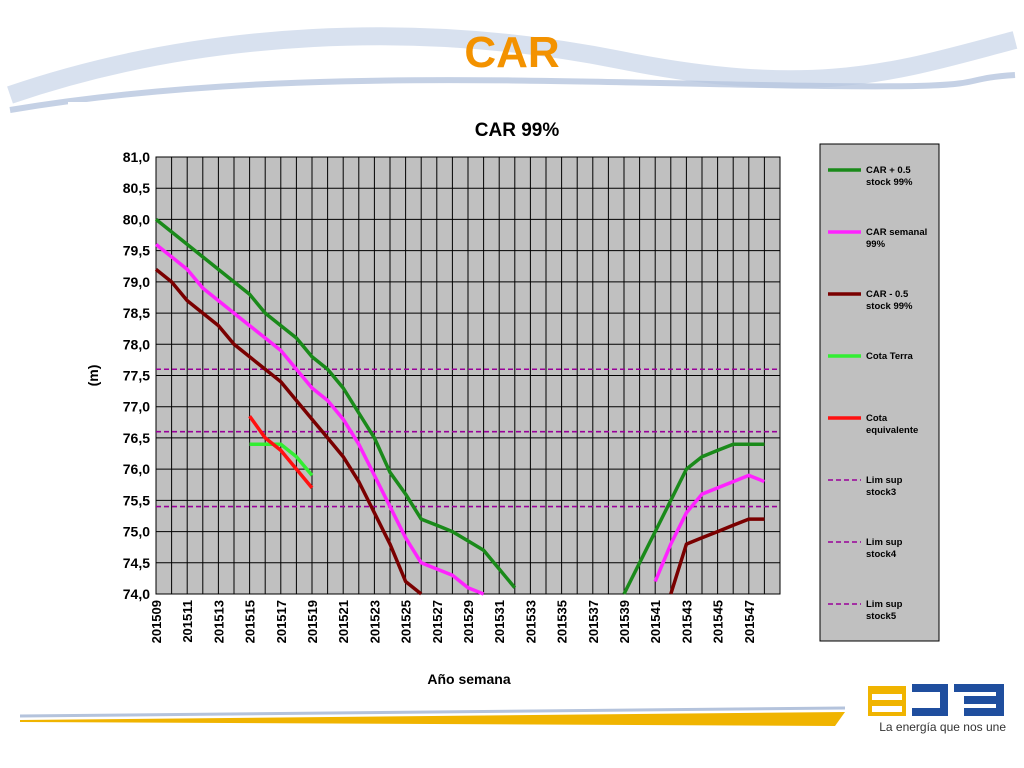  What do you see at coordinates (884, 610) in the screenshot?
I see `legend-label-lim-sup-stock5: Lim sup stock5` at bounding box center [884, 610].